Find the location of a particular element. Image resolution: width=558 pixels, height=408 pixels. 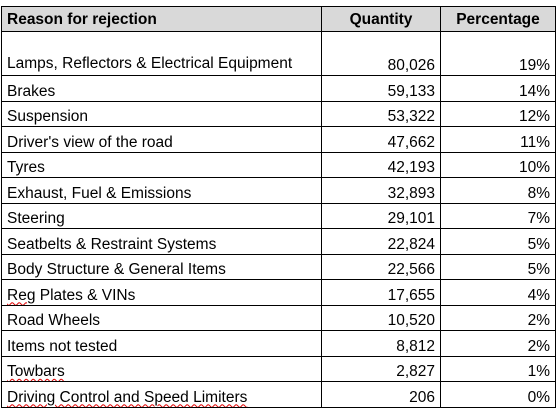

percentage-cell: 1% is located at coordinates (498, 368).